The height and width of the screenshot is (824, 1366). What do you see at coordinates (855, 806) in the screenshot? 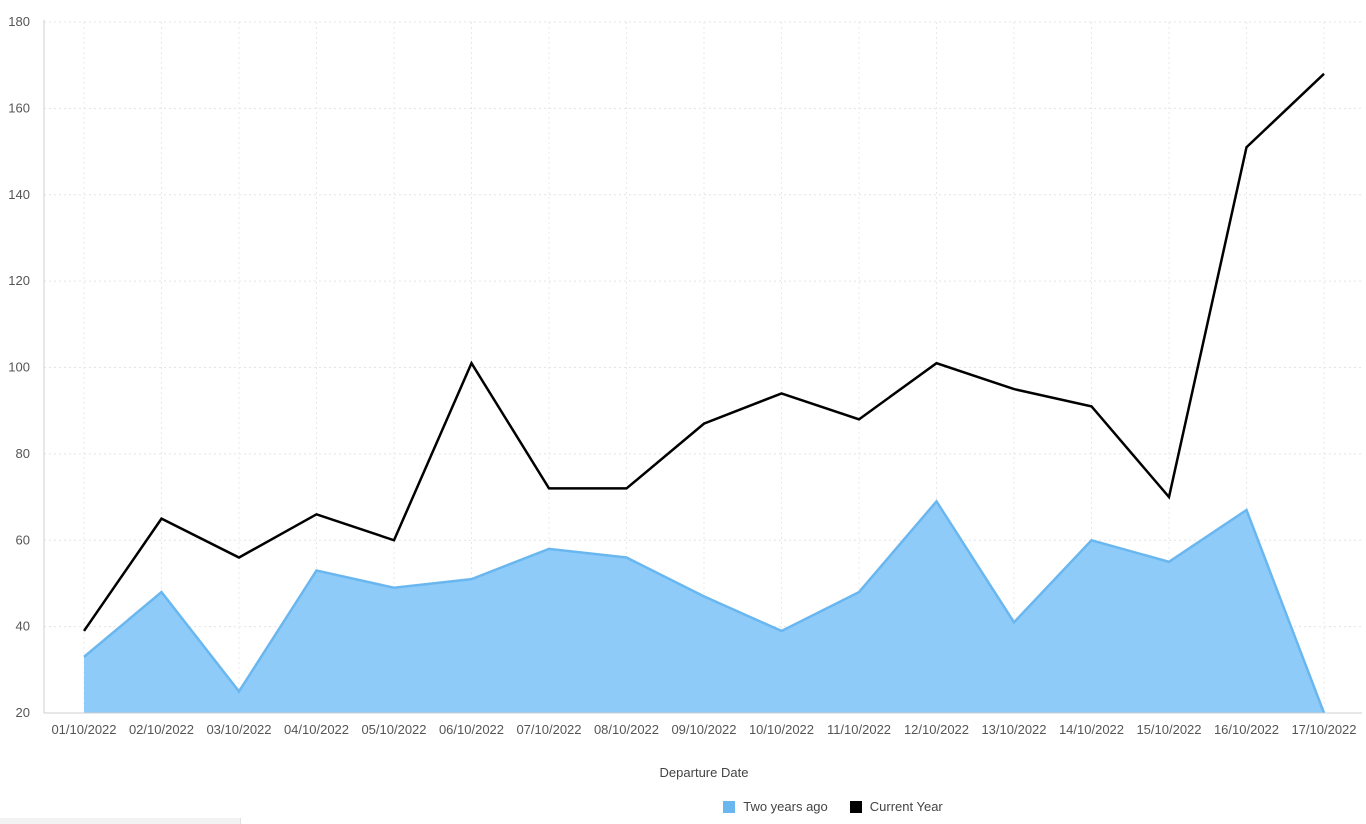
I see `legend-swatch-current-year-icon` at bounding box center [855, 806].